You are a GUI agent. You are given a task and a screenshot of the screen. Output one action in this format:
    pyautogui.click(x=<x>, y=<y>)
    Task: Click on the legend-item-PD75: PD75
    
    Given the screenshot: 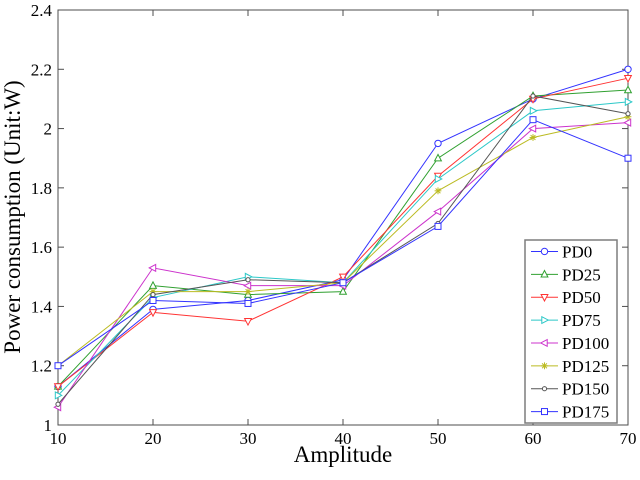 What is the action you would take?
    pyautogui.click(x=566, y=320)
    